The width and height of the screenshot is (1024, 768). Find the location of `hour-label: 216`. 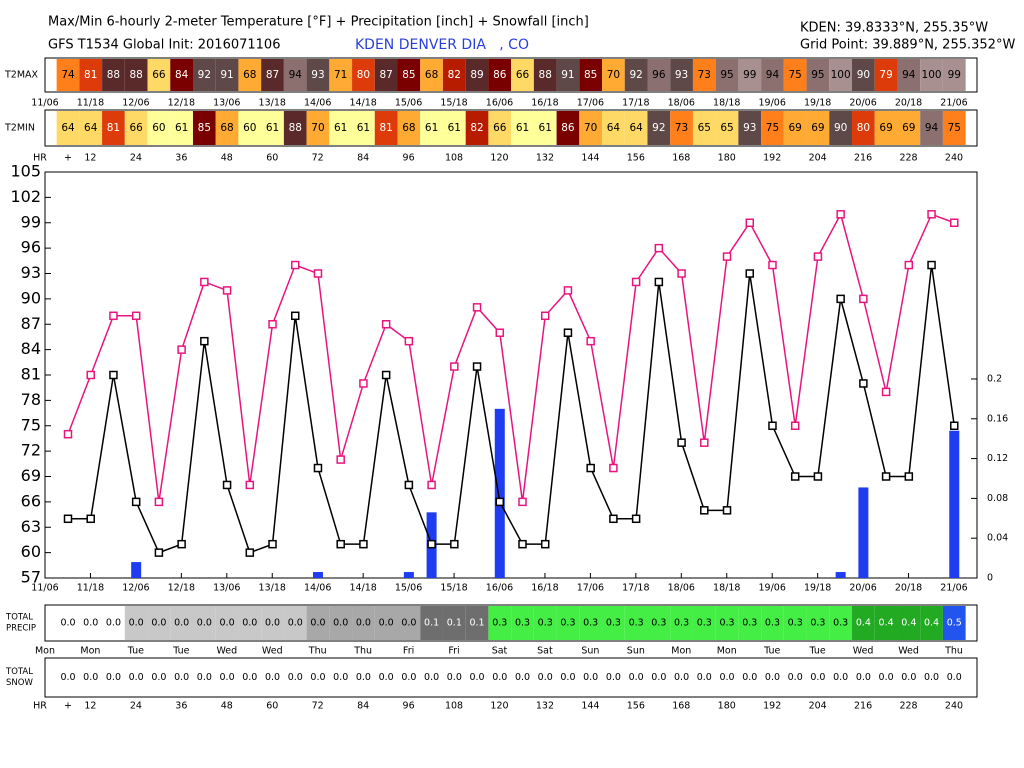

hour-label: 216 is located at coordinates (863, 706).